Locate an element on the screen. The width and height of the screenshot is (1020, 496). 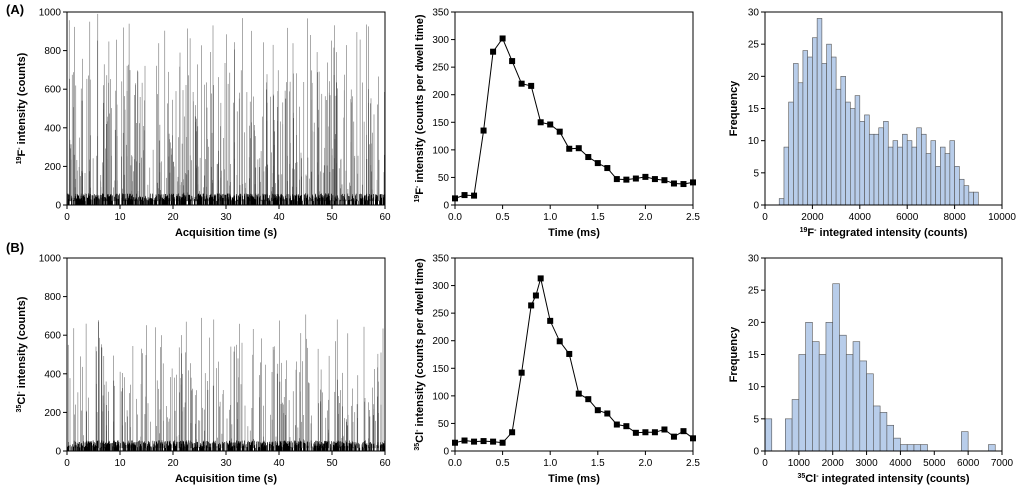
y-tick-label: 250 is located at coordinates (440, 68).